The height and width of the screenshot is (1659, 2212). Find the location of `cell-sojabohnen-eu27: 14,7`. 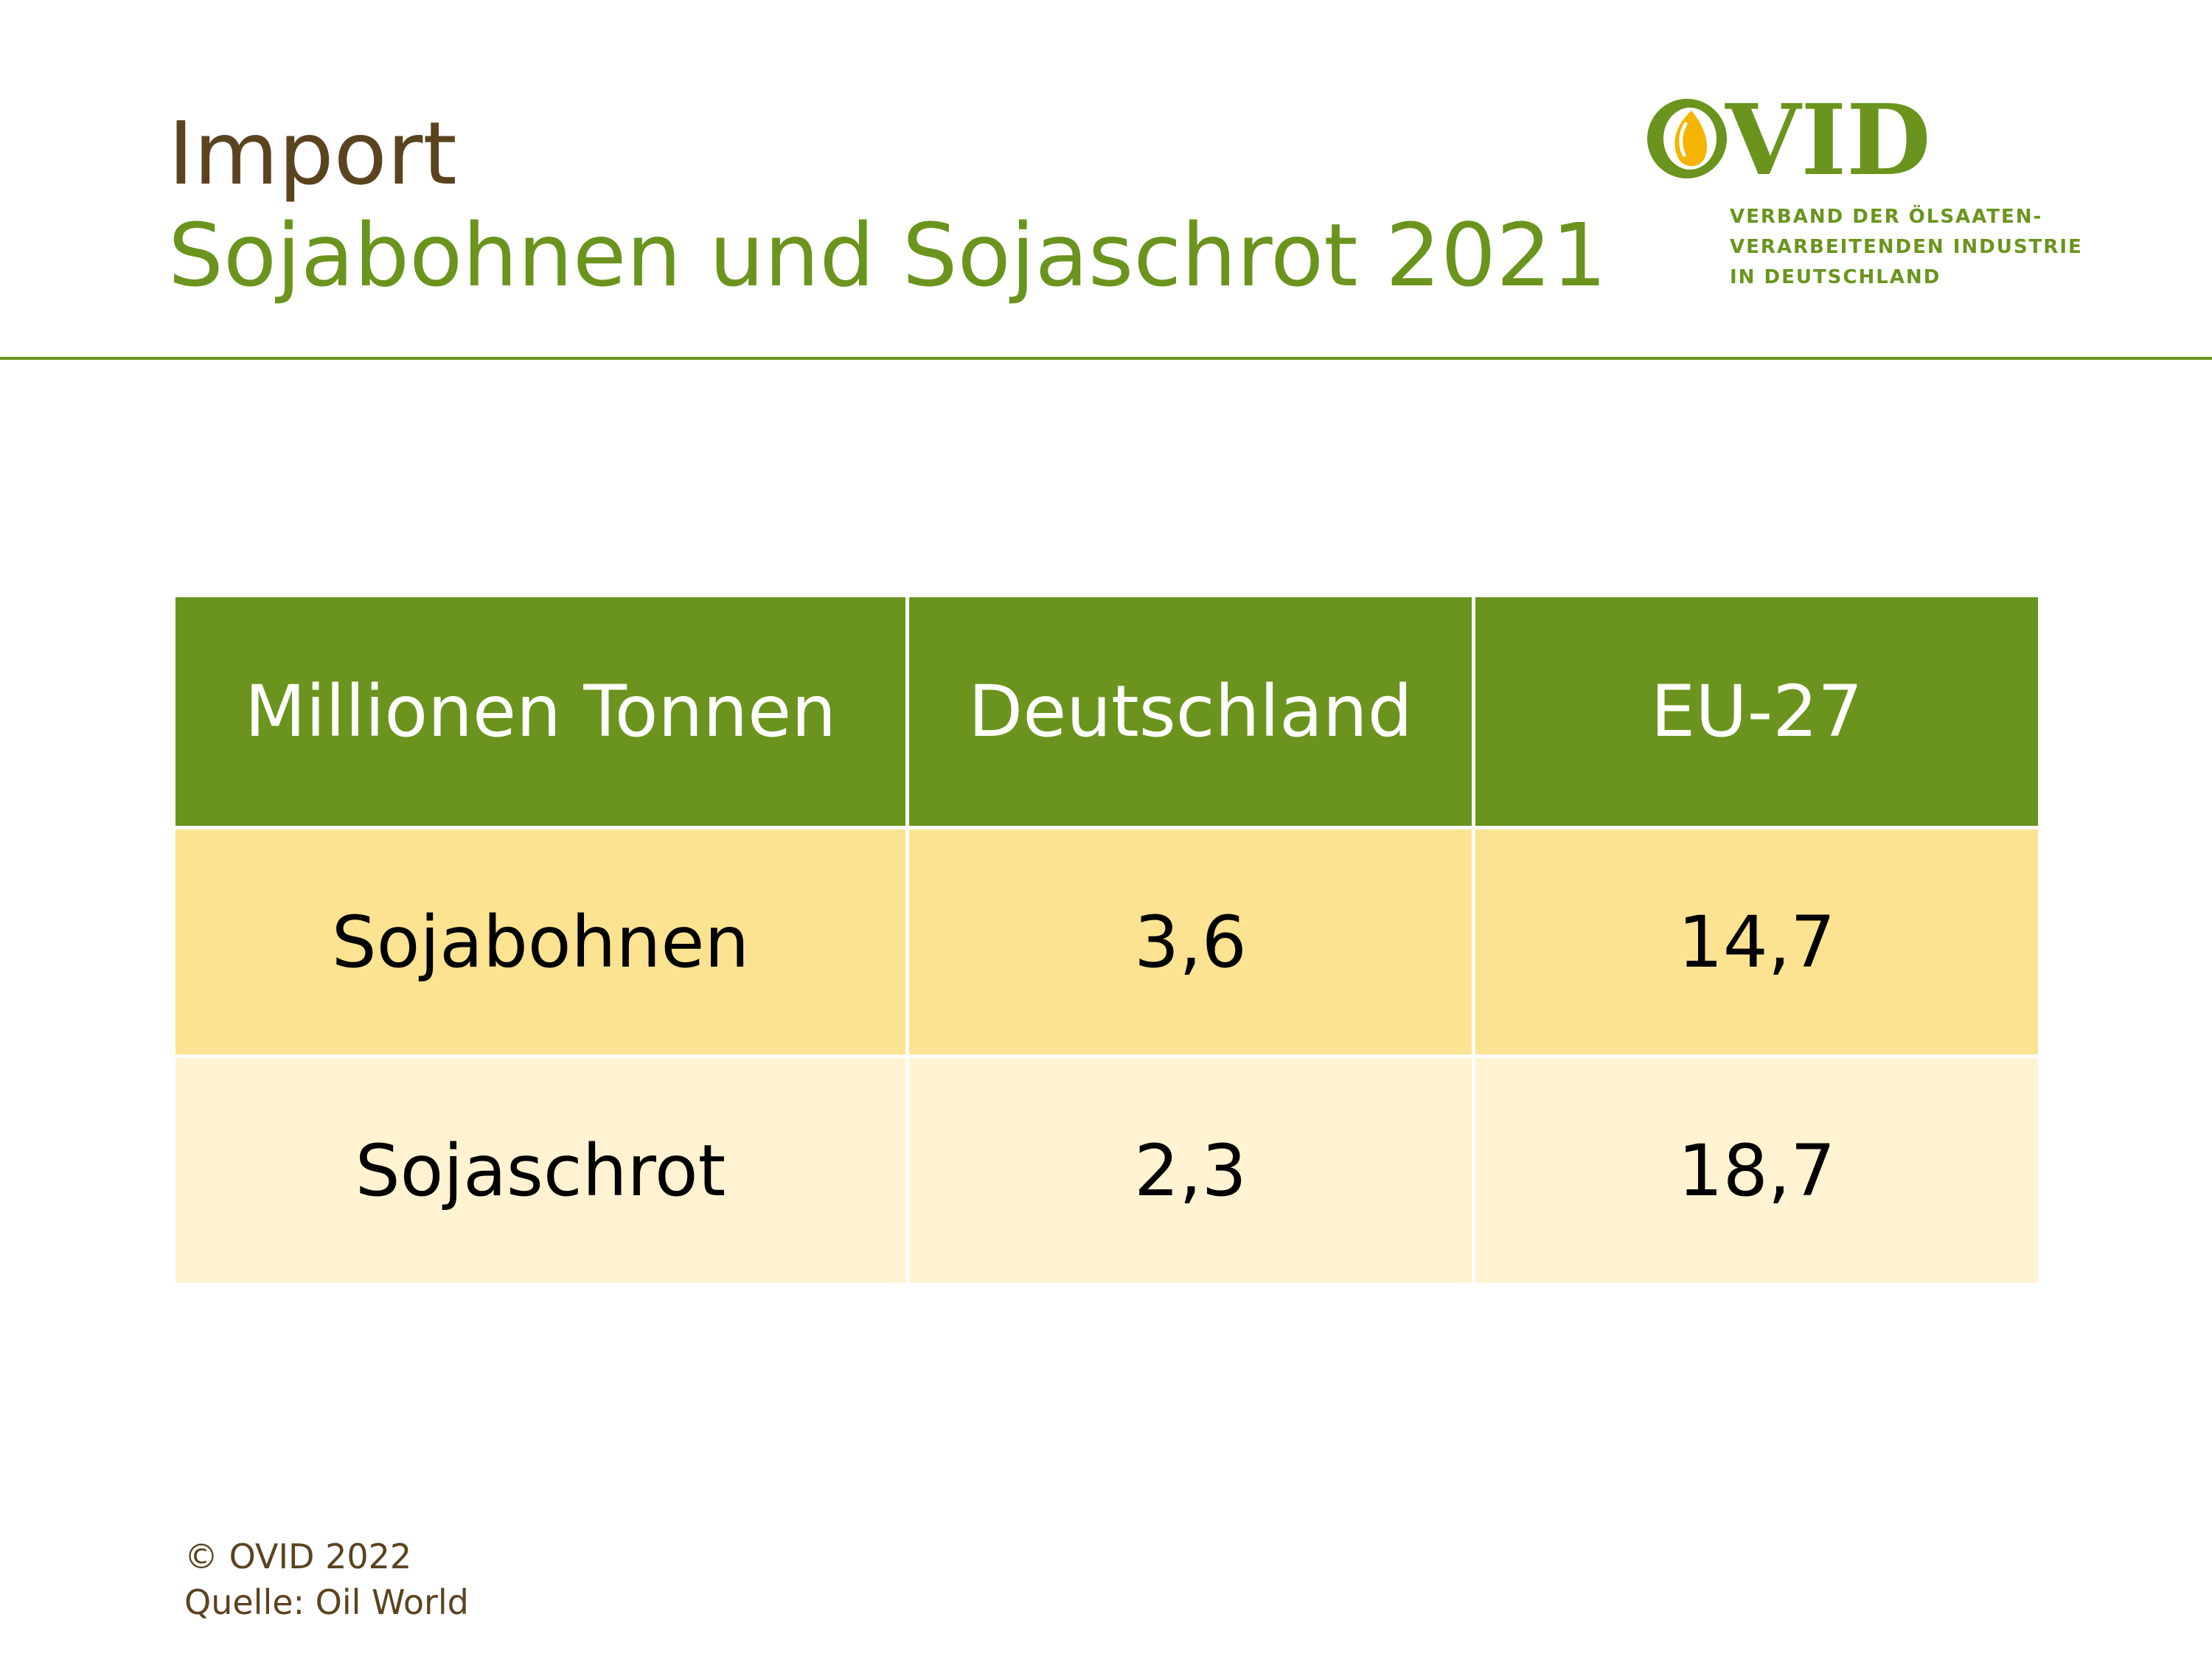

cell-sojabohnen-eu27: 14,7 is located at coordinates (1755, 940).